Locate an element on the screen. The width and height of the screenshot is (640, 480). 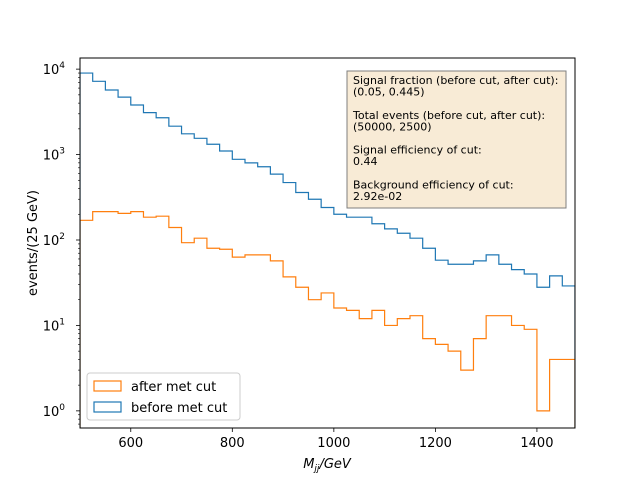
legend: after met cut before met cut is located at coordinates (163, 396).